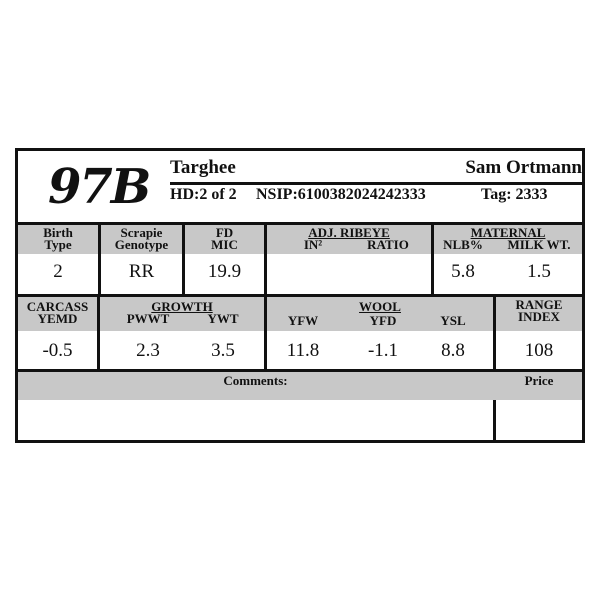 Image resolution: width=600 pixels, height=600 pixels. I want to click on yfw-label: YFW, so click(303, 320).